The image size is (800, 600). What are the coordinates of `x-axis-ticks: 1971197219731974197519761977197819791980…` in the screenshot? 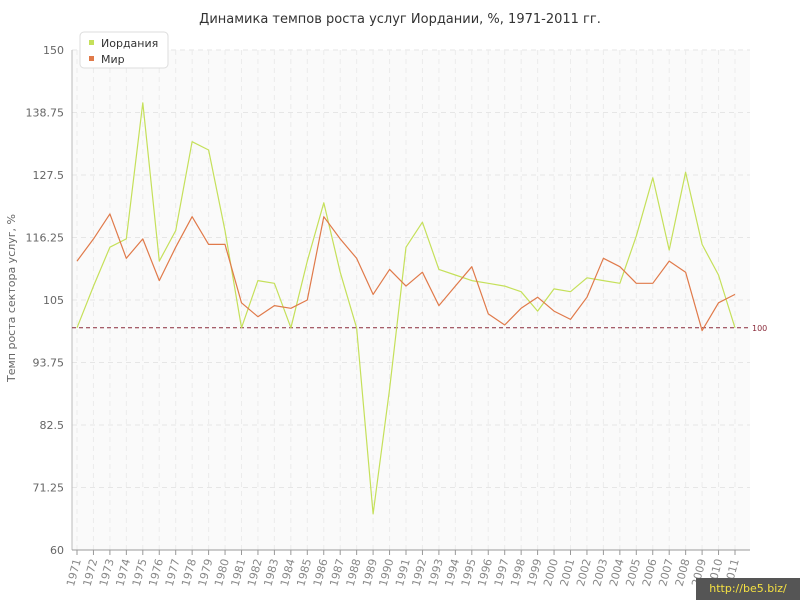 It's located at (403, 569).